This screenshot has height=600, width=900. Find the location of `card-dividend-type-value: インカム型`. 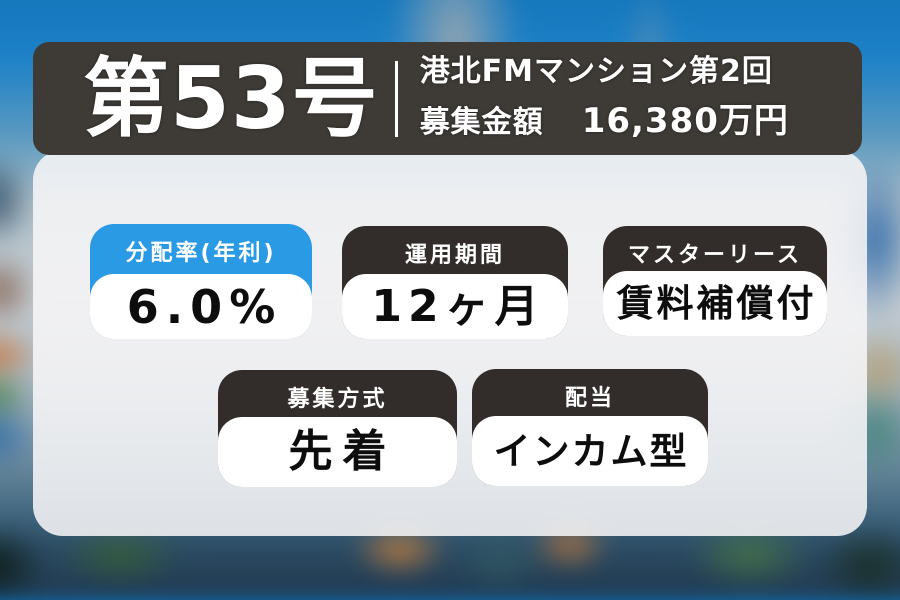

card-dividend-type-value: インカム型 is located at coordinates (591, 451).